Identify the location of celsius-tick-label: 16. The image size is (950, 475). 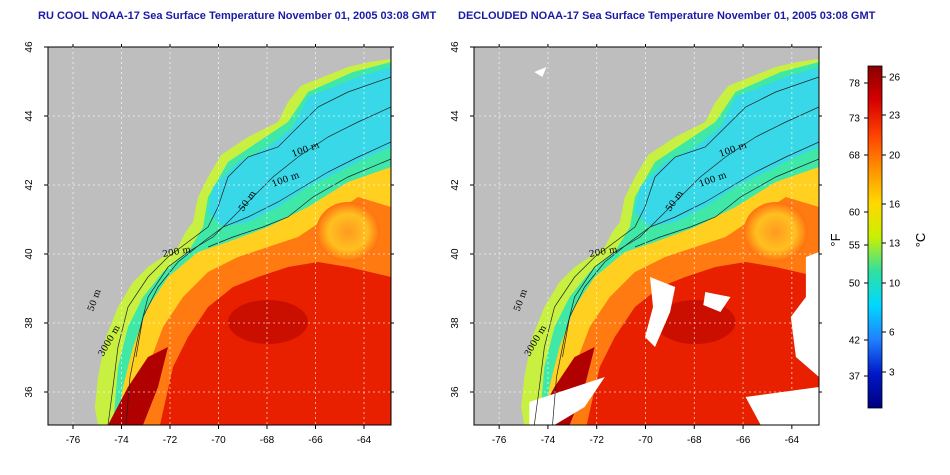
(895, 205).